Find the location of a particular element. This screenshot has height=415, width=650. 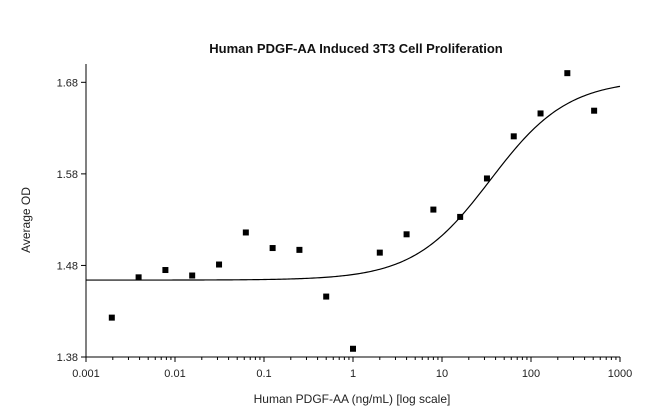

x-tick-label: 0.001 is located at coordinates (86, 374).